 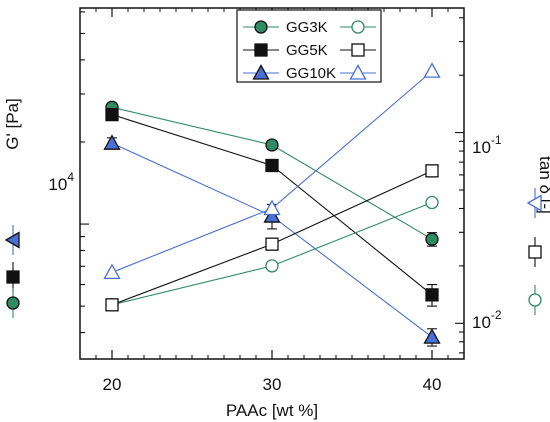 What do you see at coordinates (12, 123) in the screenshot?
I see `y-left-axis-label: G' [Pa]` at bounding box center [12, 123].